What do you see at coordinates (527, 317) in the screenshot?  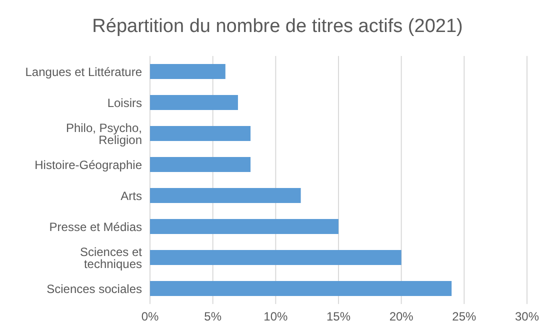 I see `x-tick-label: 30%` at bounding box center [527, 317].